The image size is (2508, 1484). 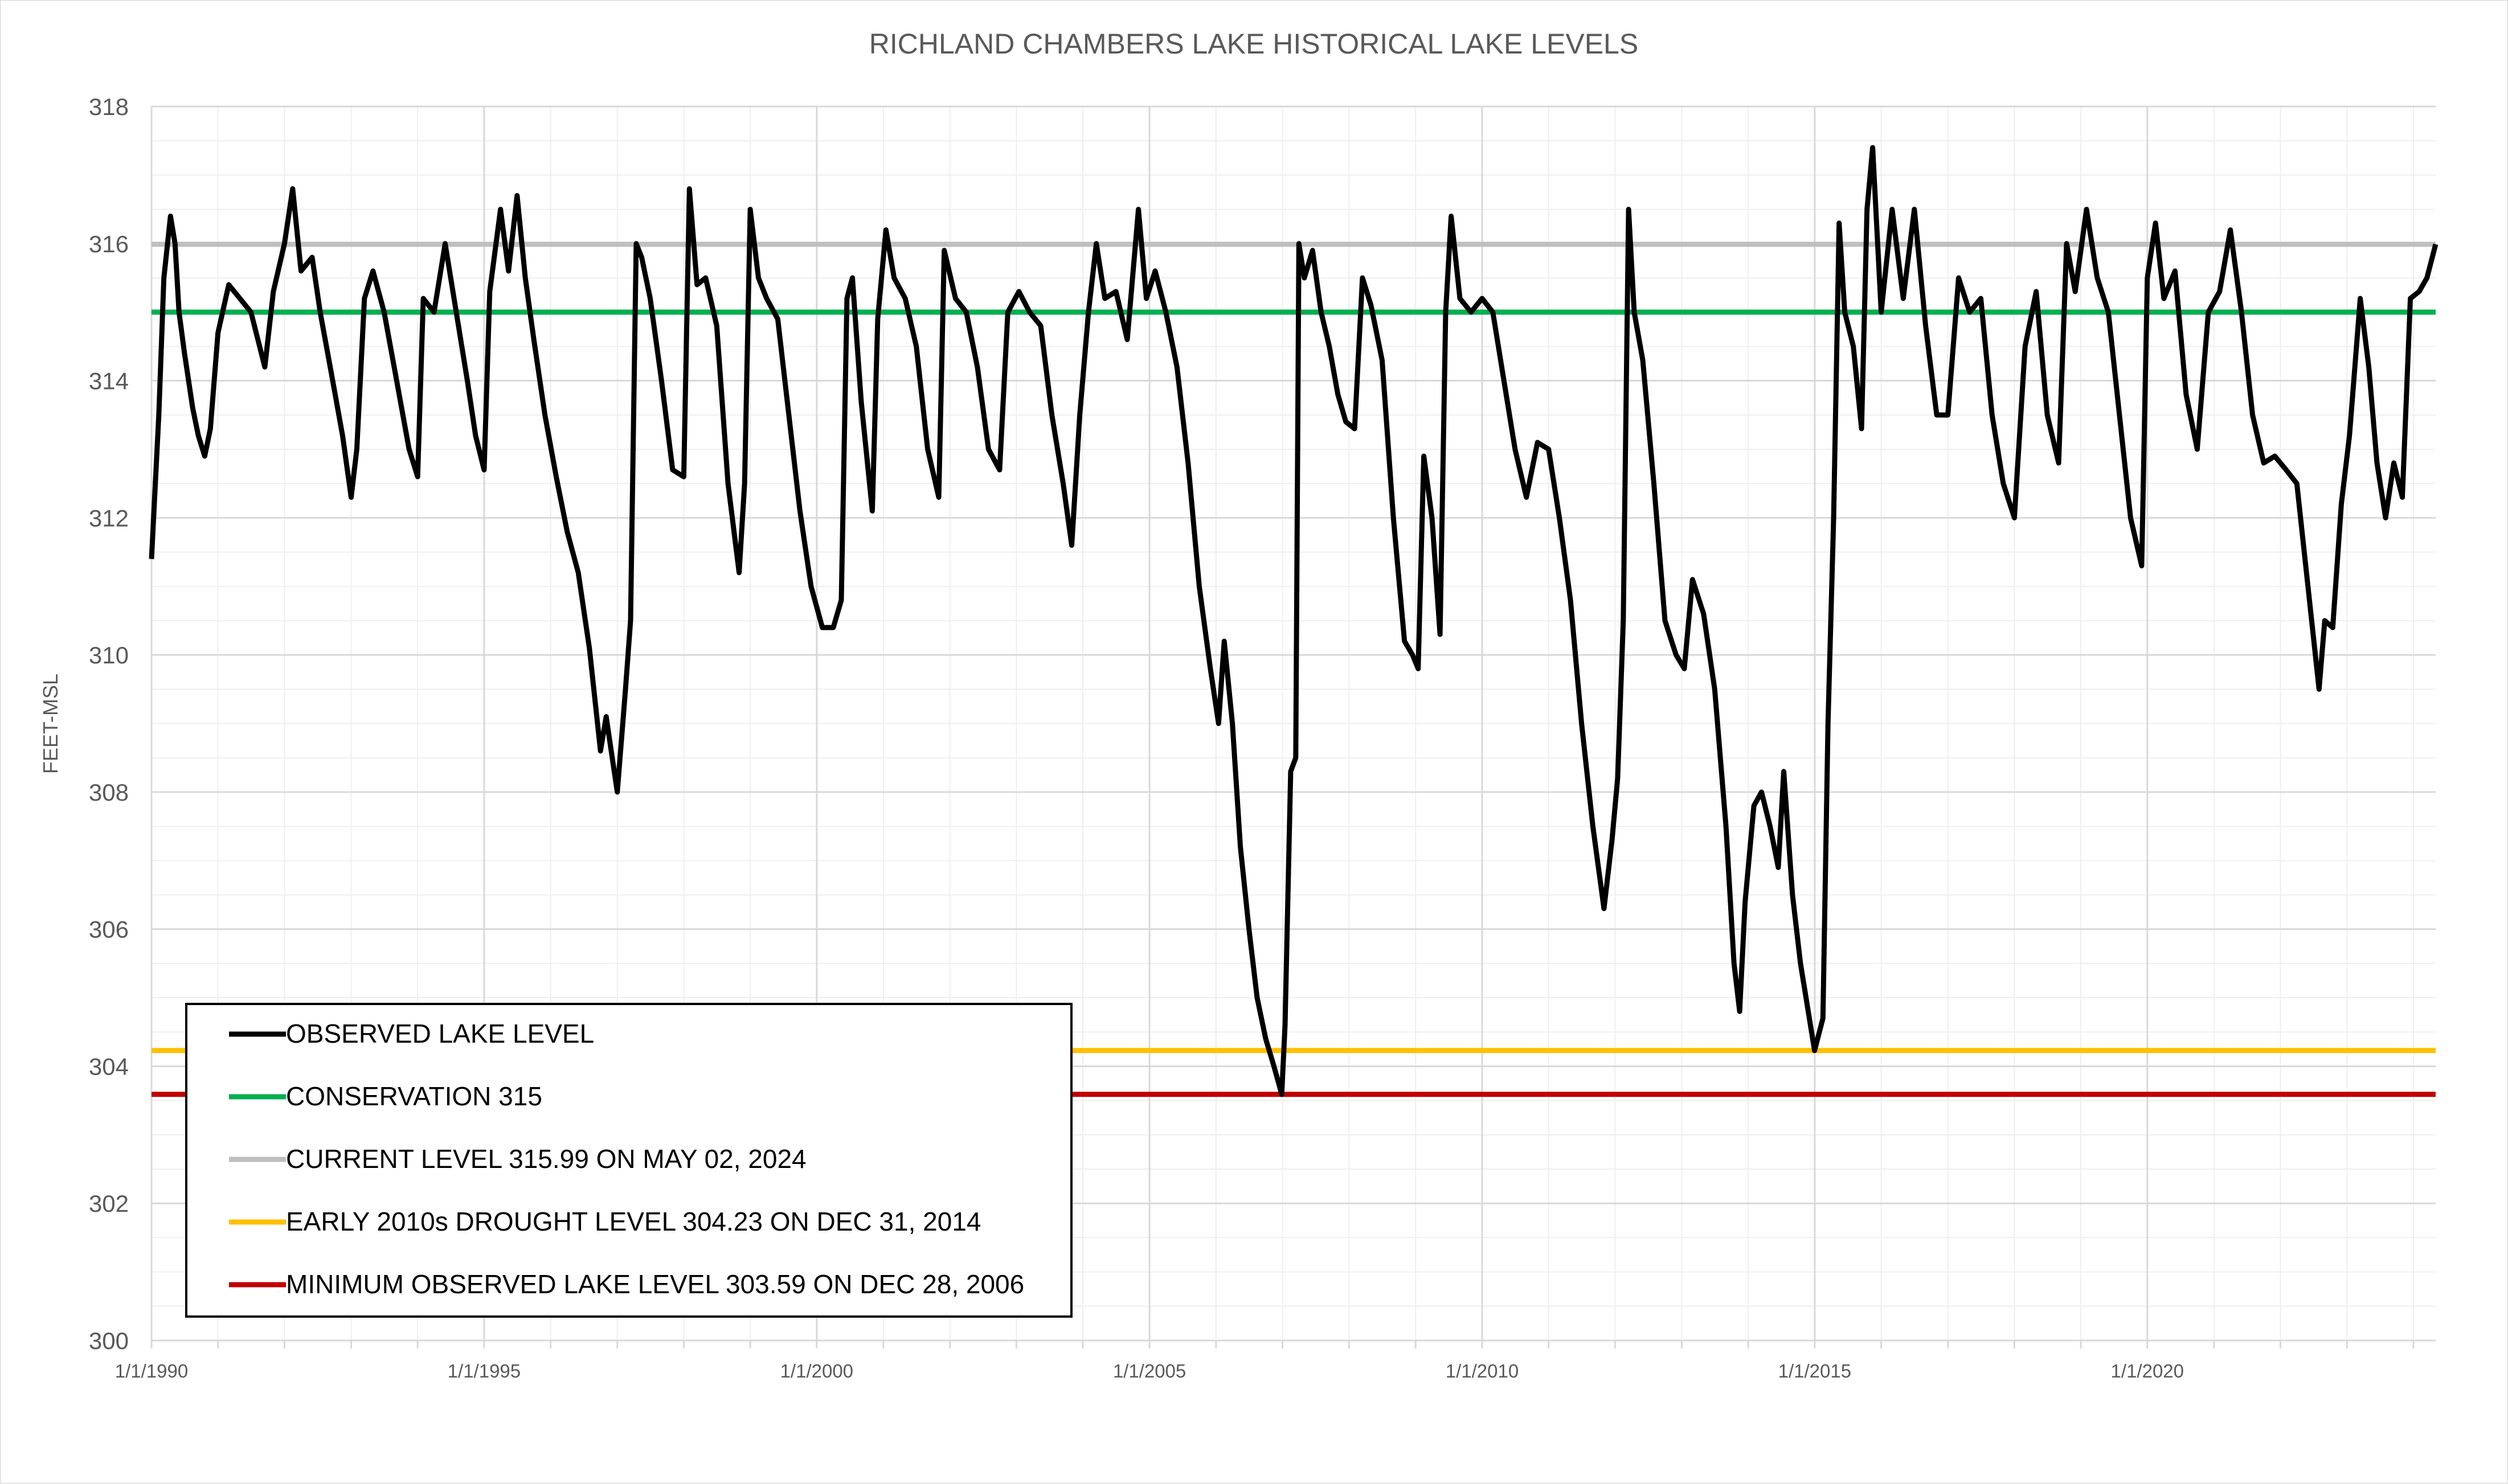 I want to click on x-tick-label: 1/1/2015, so click(x=1815, y=1370).